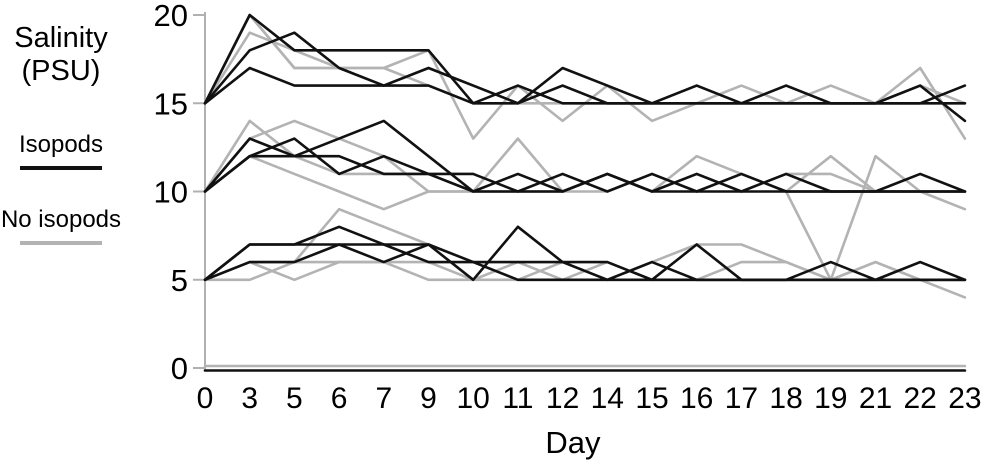 The image size is (989, 468). What do you see at coordinates (696, 398) in the screenshot?
I see `x-tick-label: 16` at bounding box center [696, 398].